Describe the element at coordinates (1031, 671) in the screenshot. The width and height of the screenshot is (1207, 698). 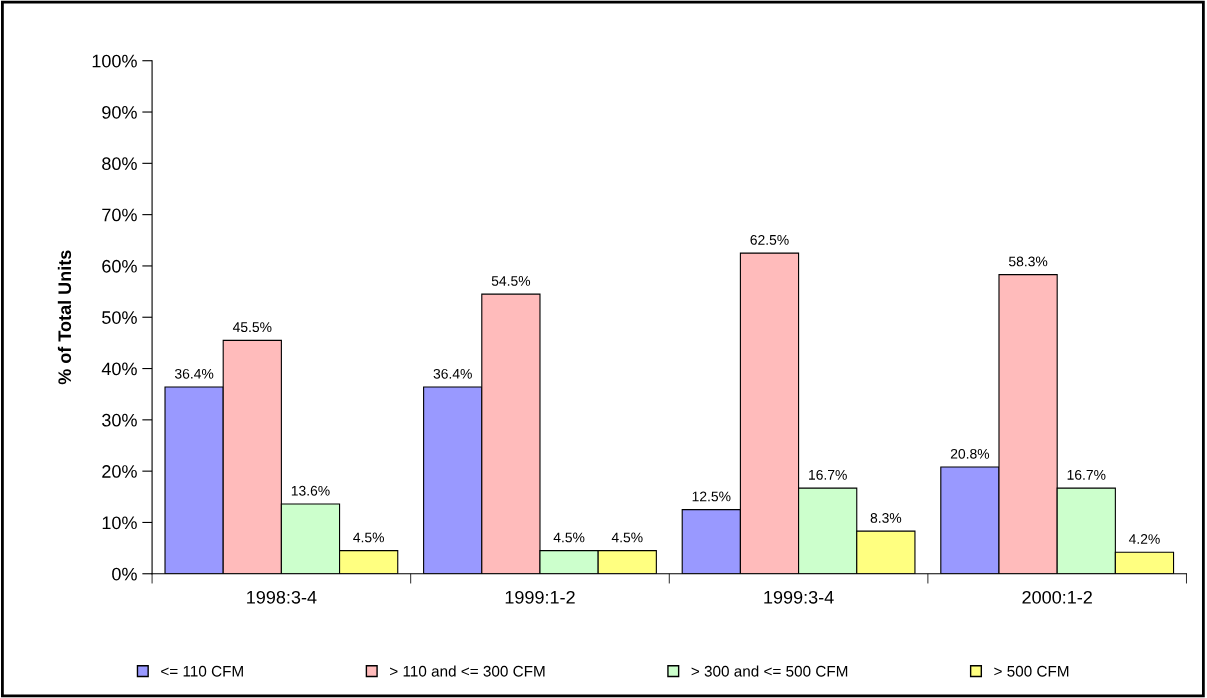
I see `legend-label: > 500 CFM` at that location.